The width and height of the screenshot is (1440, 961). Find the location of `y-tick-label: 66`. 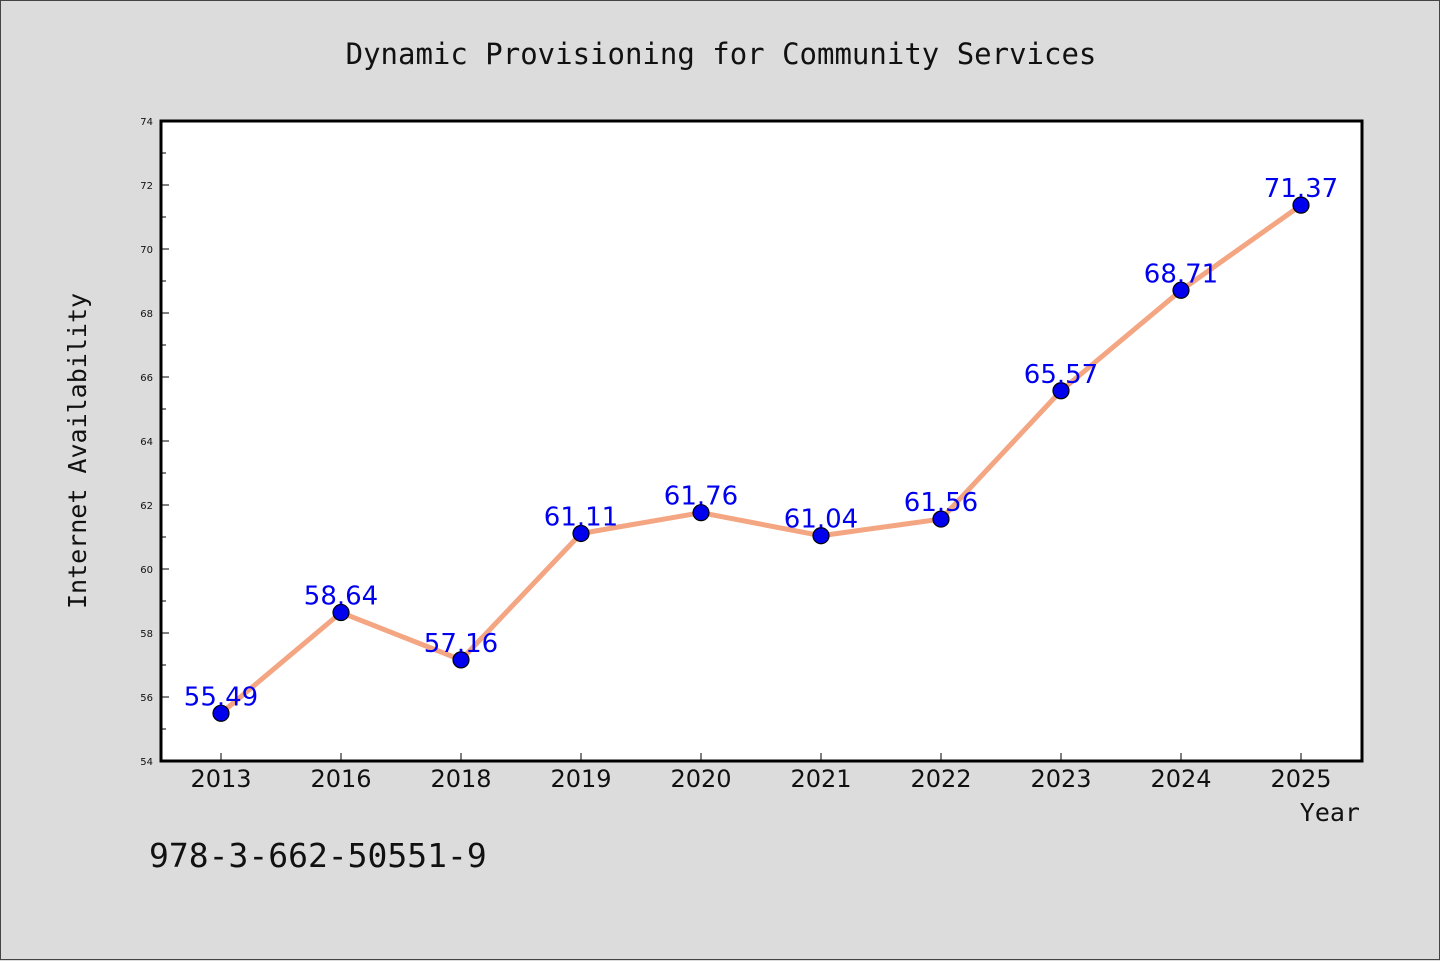

y-tick-label: 66 is located at coordinates (146, 378).